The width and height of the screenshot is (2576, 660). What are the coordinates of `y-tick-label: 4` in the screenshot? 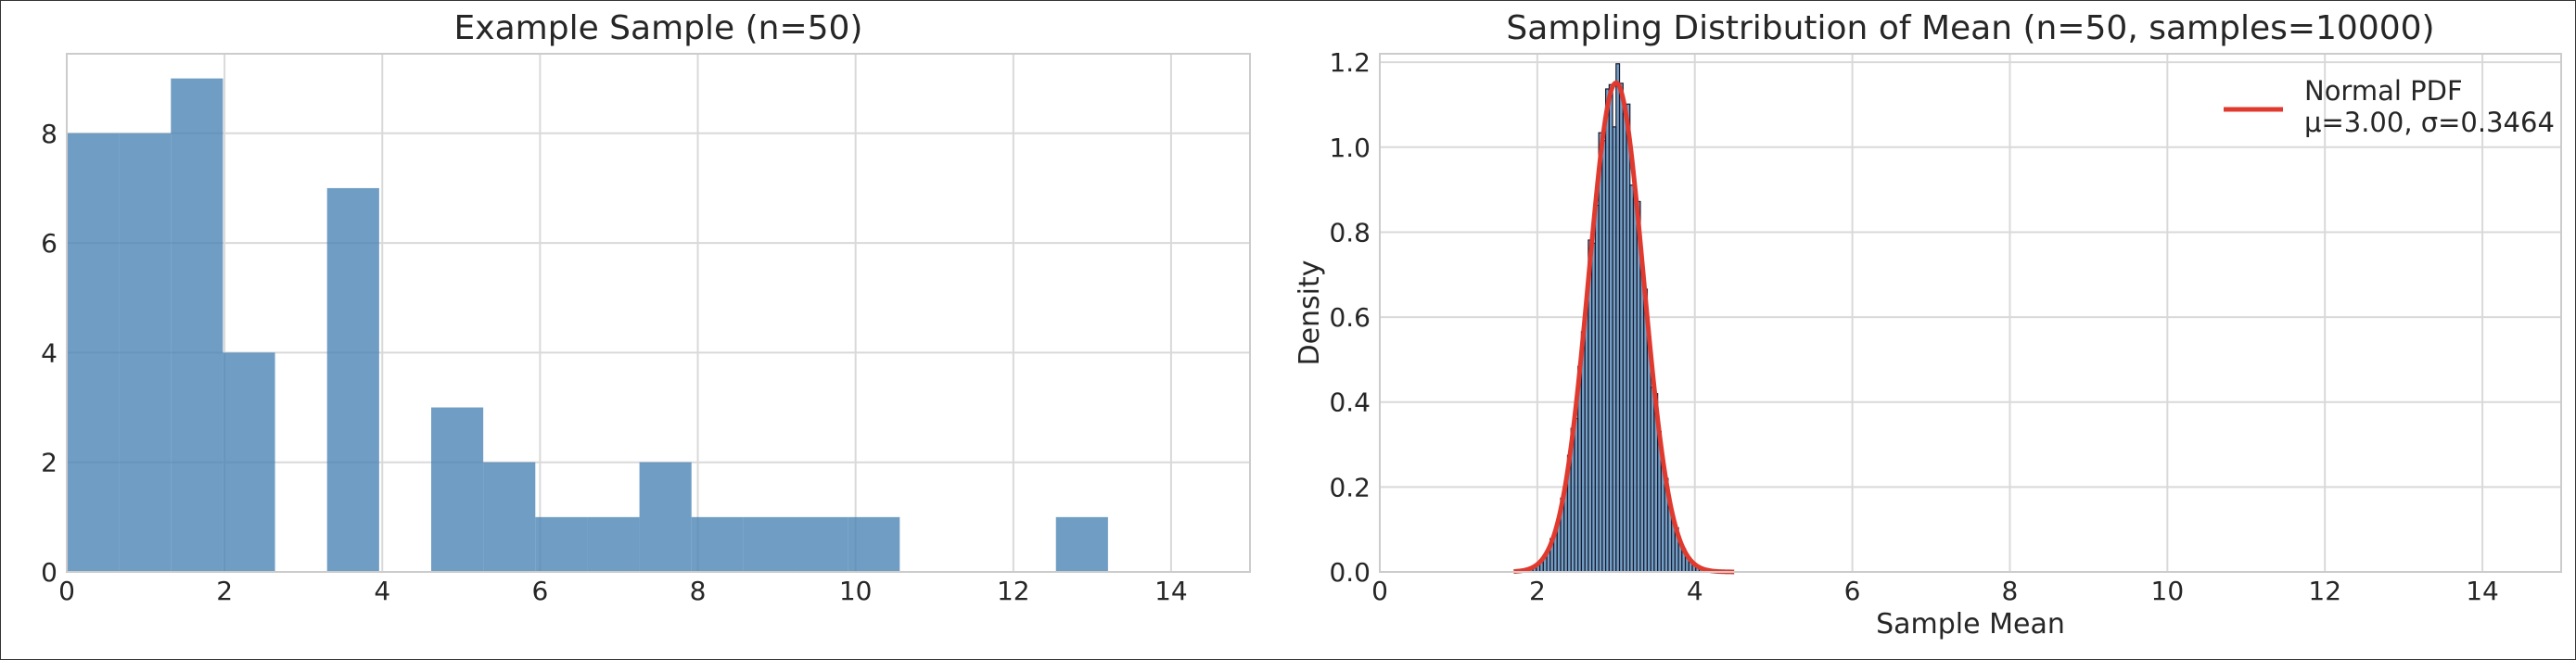 It's located at (49, 353).